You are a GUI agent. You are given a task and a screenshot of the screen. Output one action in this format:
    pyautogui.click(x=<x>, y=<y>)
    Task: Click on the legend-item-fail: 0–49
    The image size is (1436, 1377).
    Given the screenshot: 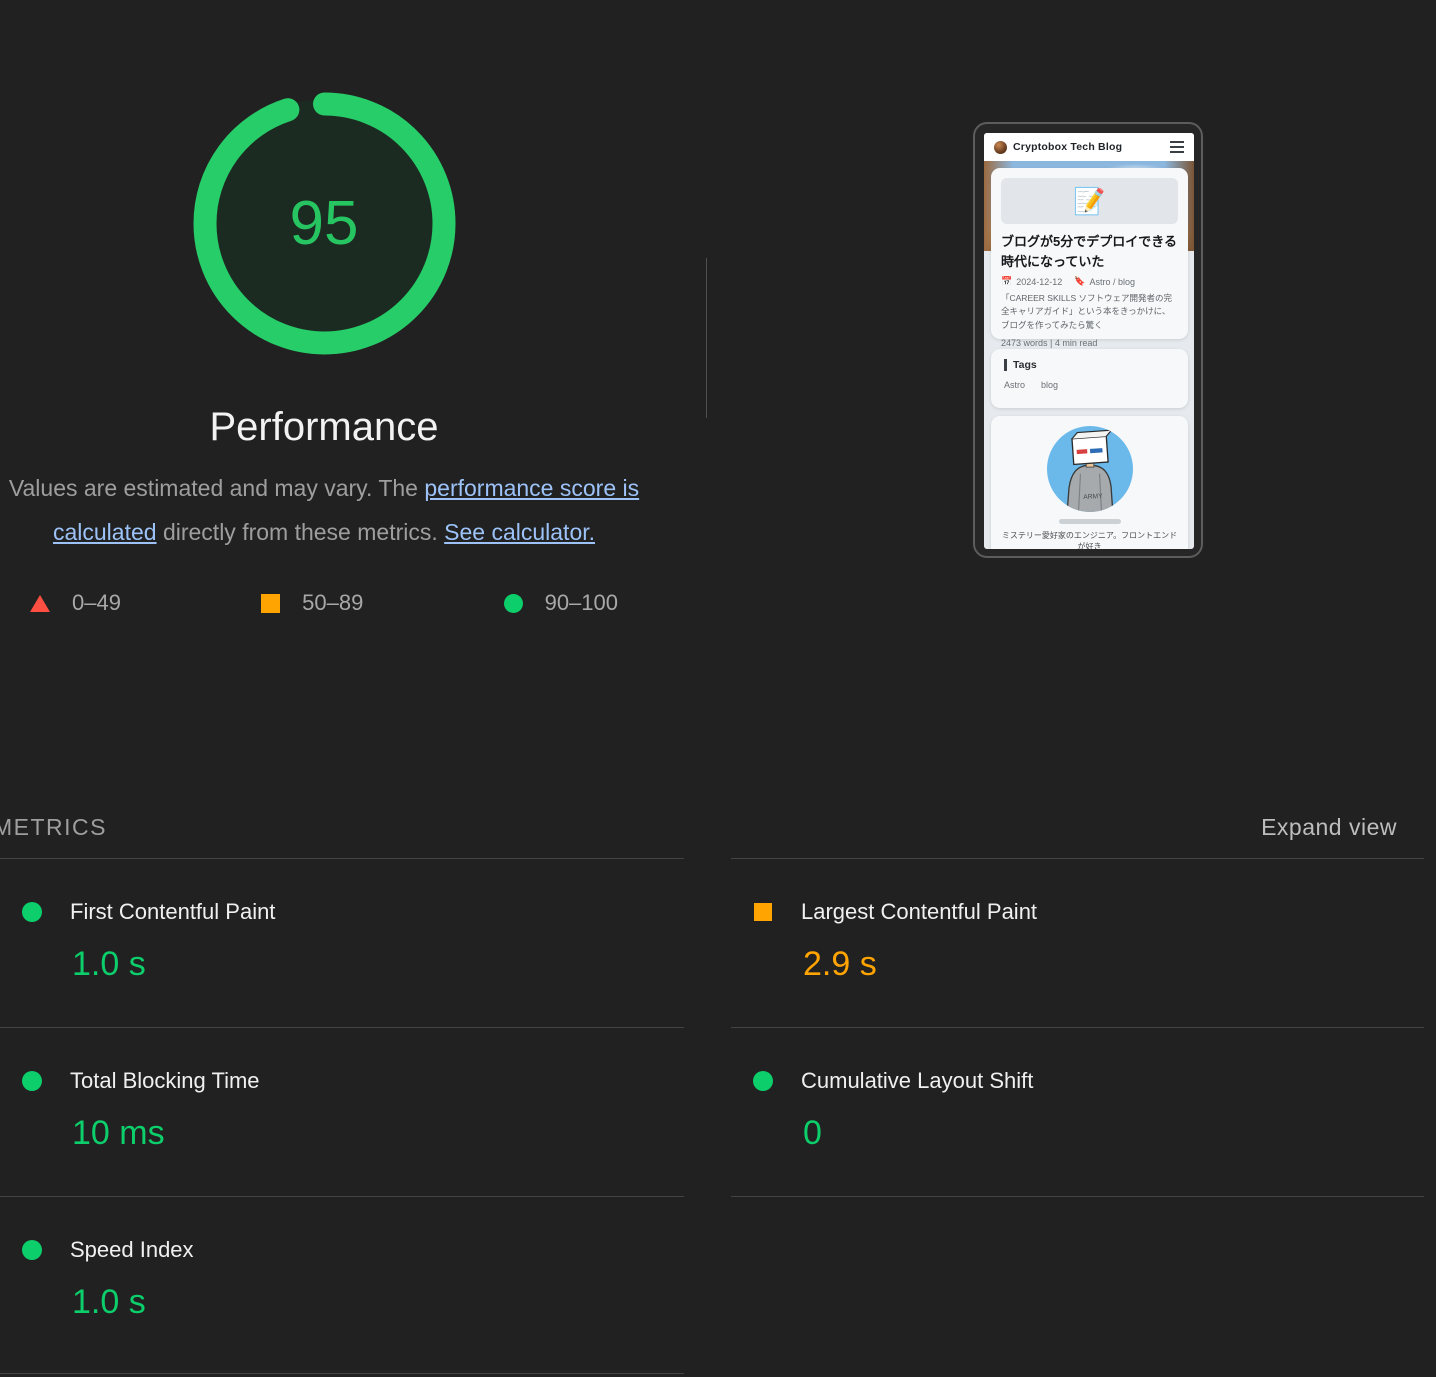 What is the action you would take?
    pyautogui.click(x=75, y=603)
    